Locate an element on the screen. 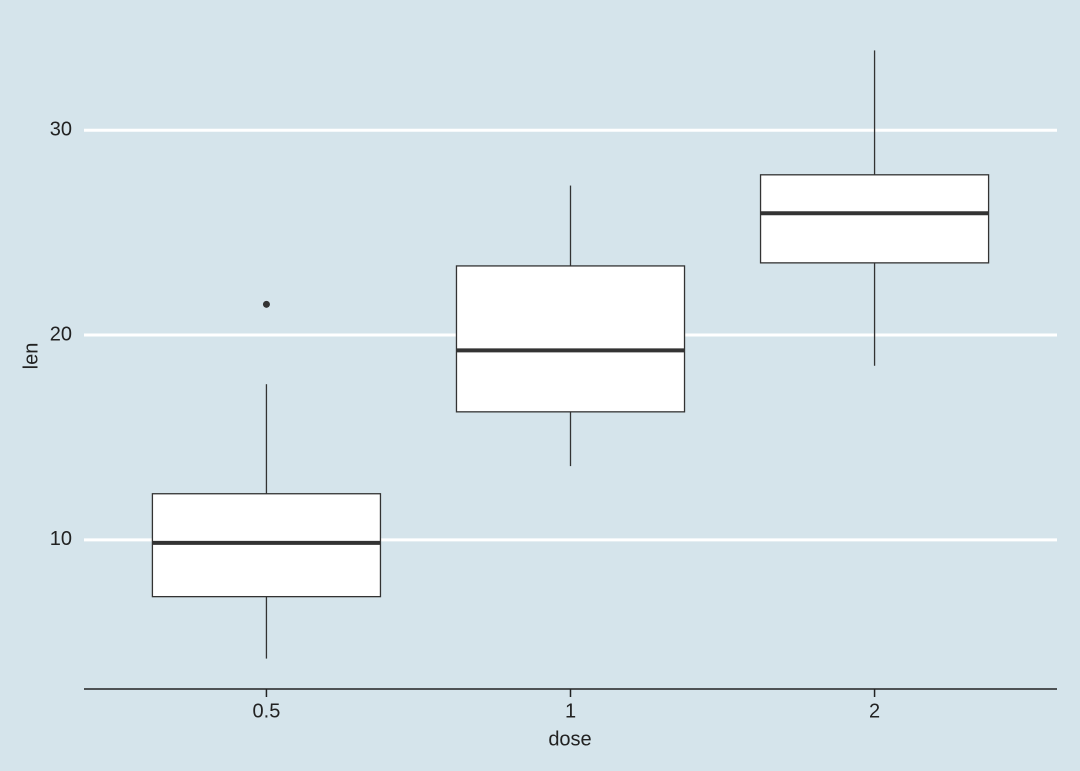  x-tick-label: 1 is located at coordinates (570, 711).